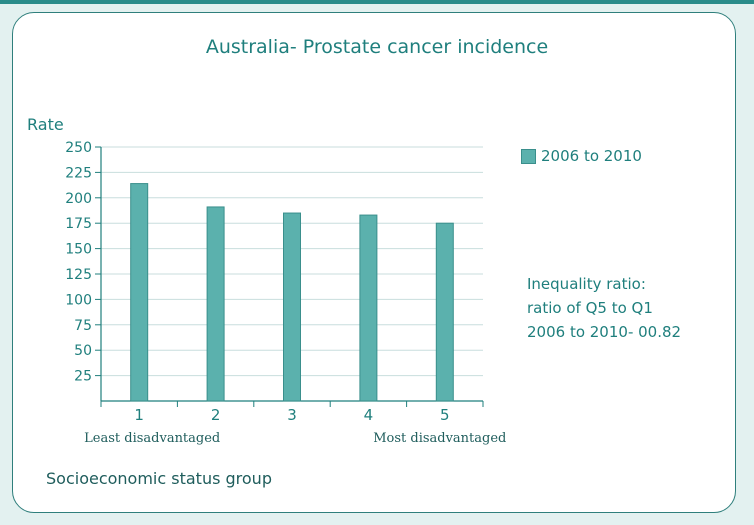  I want to click on x-axis-title: Socioeconomic status group, so click(159, 478).